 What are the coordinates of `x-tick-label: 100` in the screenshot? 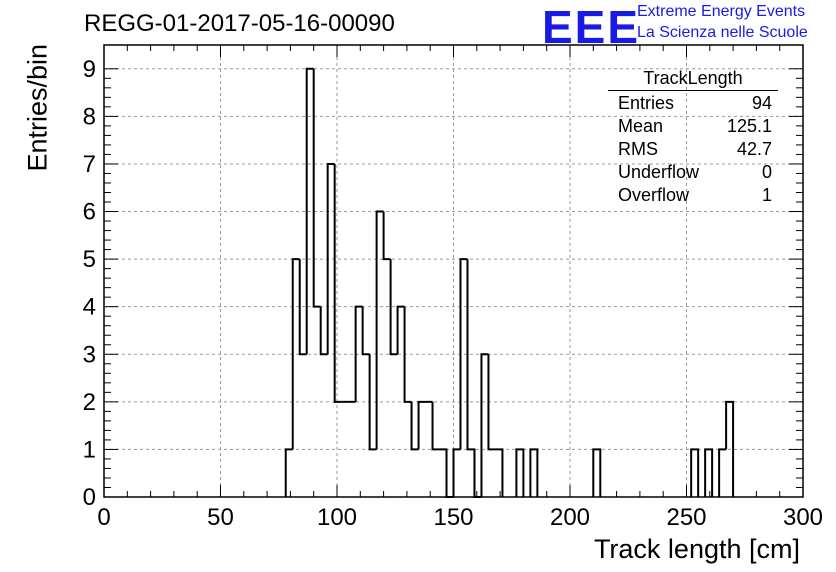 It's located at (337, 517).